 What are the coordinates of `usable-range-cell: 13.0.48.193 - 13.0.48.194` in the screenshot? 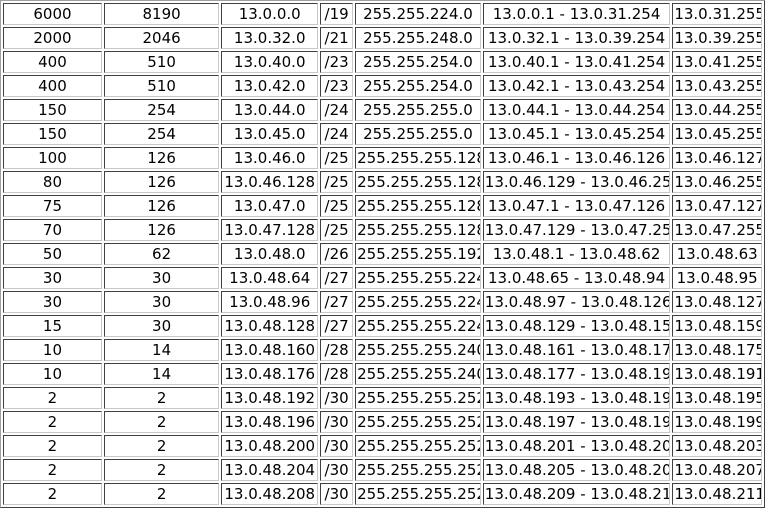 It's located at (576, 398).